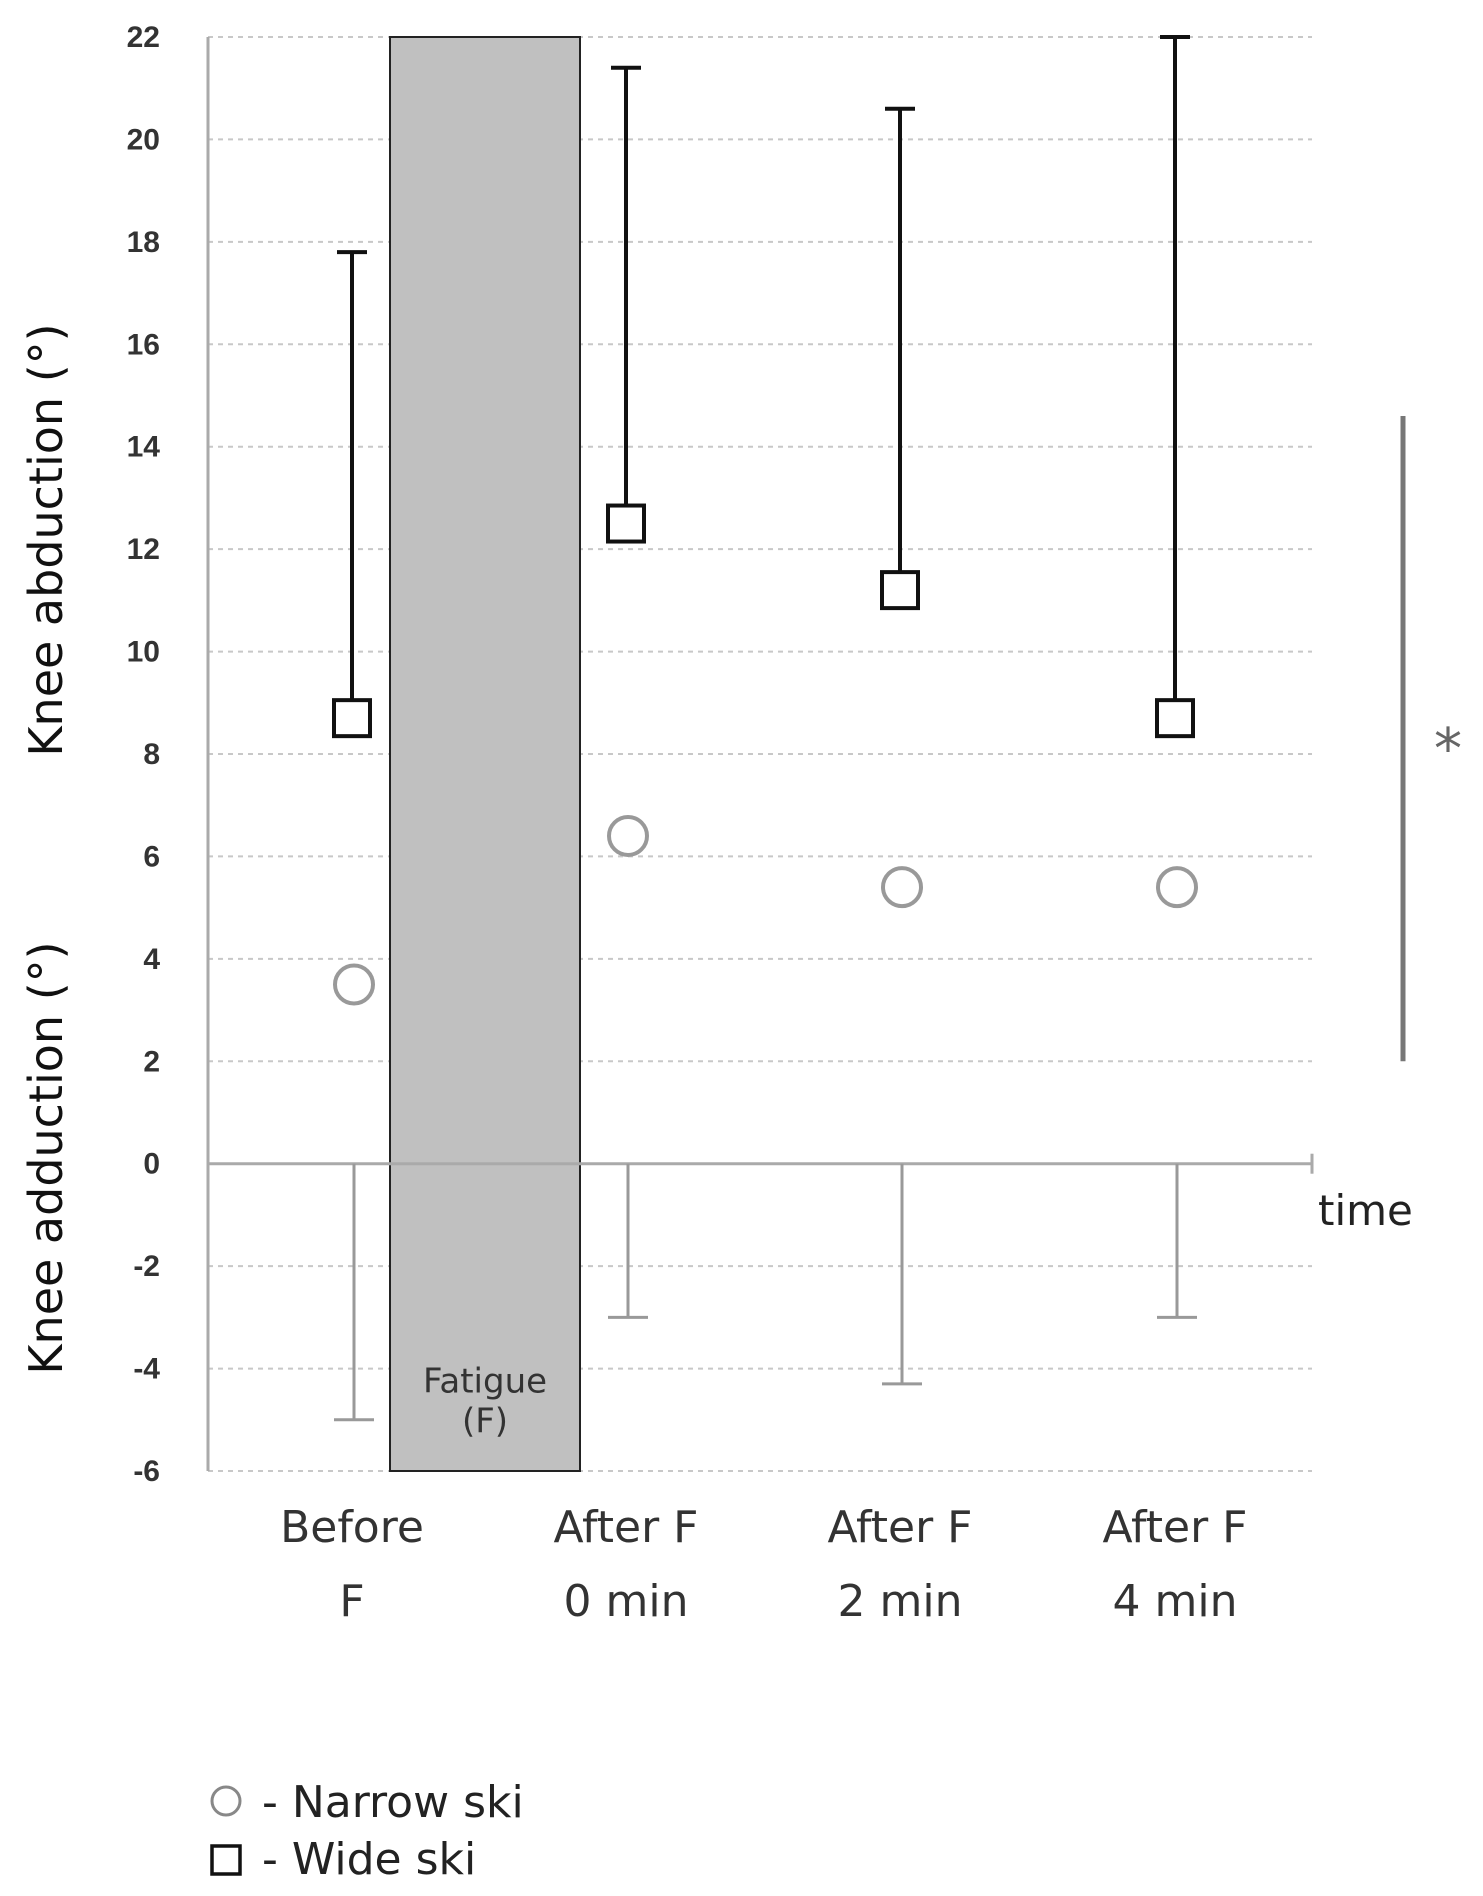 The height and width of the screenshot is (1896, 1483). Describe the element at coordinates (900, 1601) in the screenshot. I see `x-category-label: 2 min` at that location.